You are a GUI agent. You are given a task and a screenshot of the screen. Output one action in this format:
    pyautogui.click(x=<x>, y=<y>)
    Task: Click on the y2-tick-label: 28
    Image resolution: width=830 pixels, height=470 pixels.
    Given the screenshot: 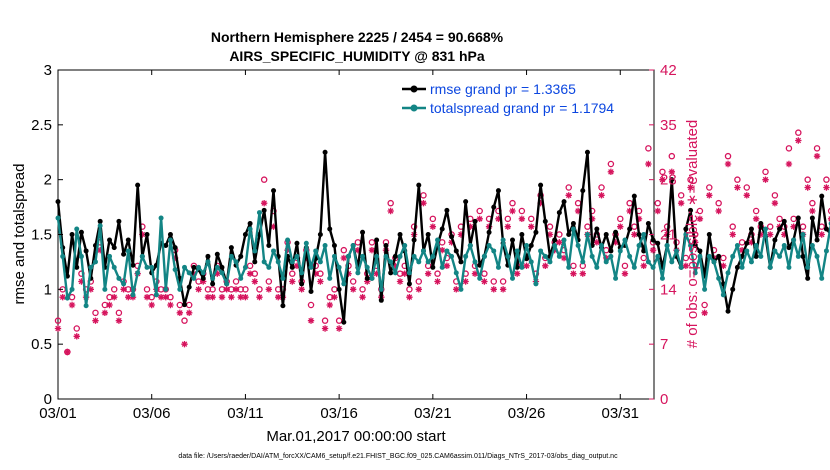 What is the action you would take?
    pyautogui.click(x=668, y=180)
    